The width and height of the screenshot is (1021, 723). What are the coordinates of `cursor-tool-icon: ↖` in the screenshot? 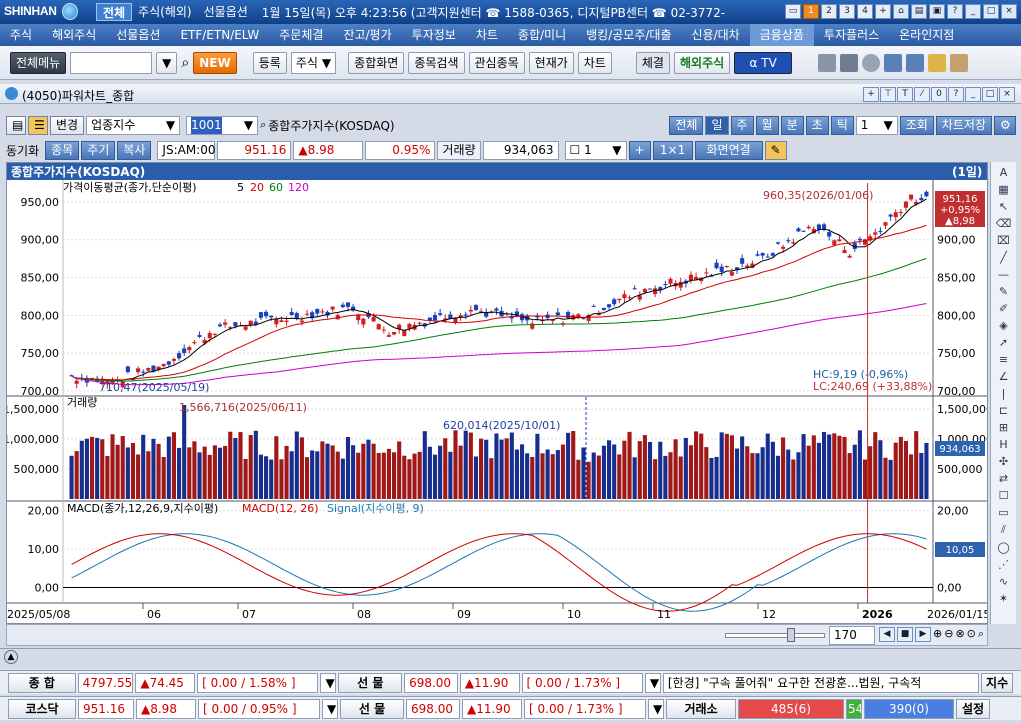 It's located at (1003, 206).